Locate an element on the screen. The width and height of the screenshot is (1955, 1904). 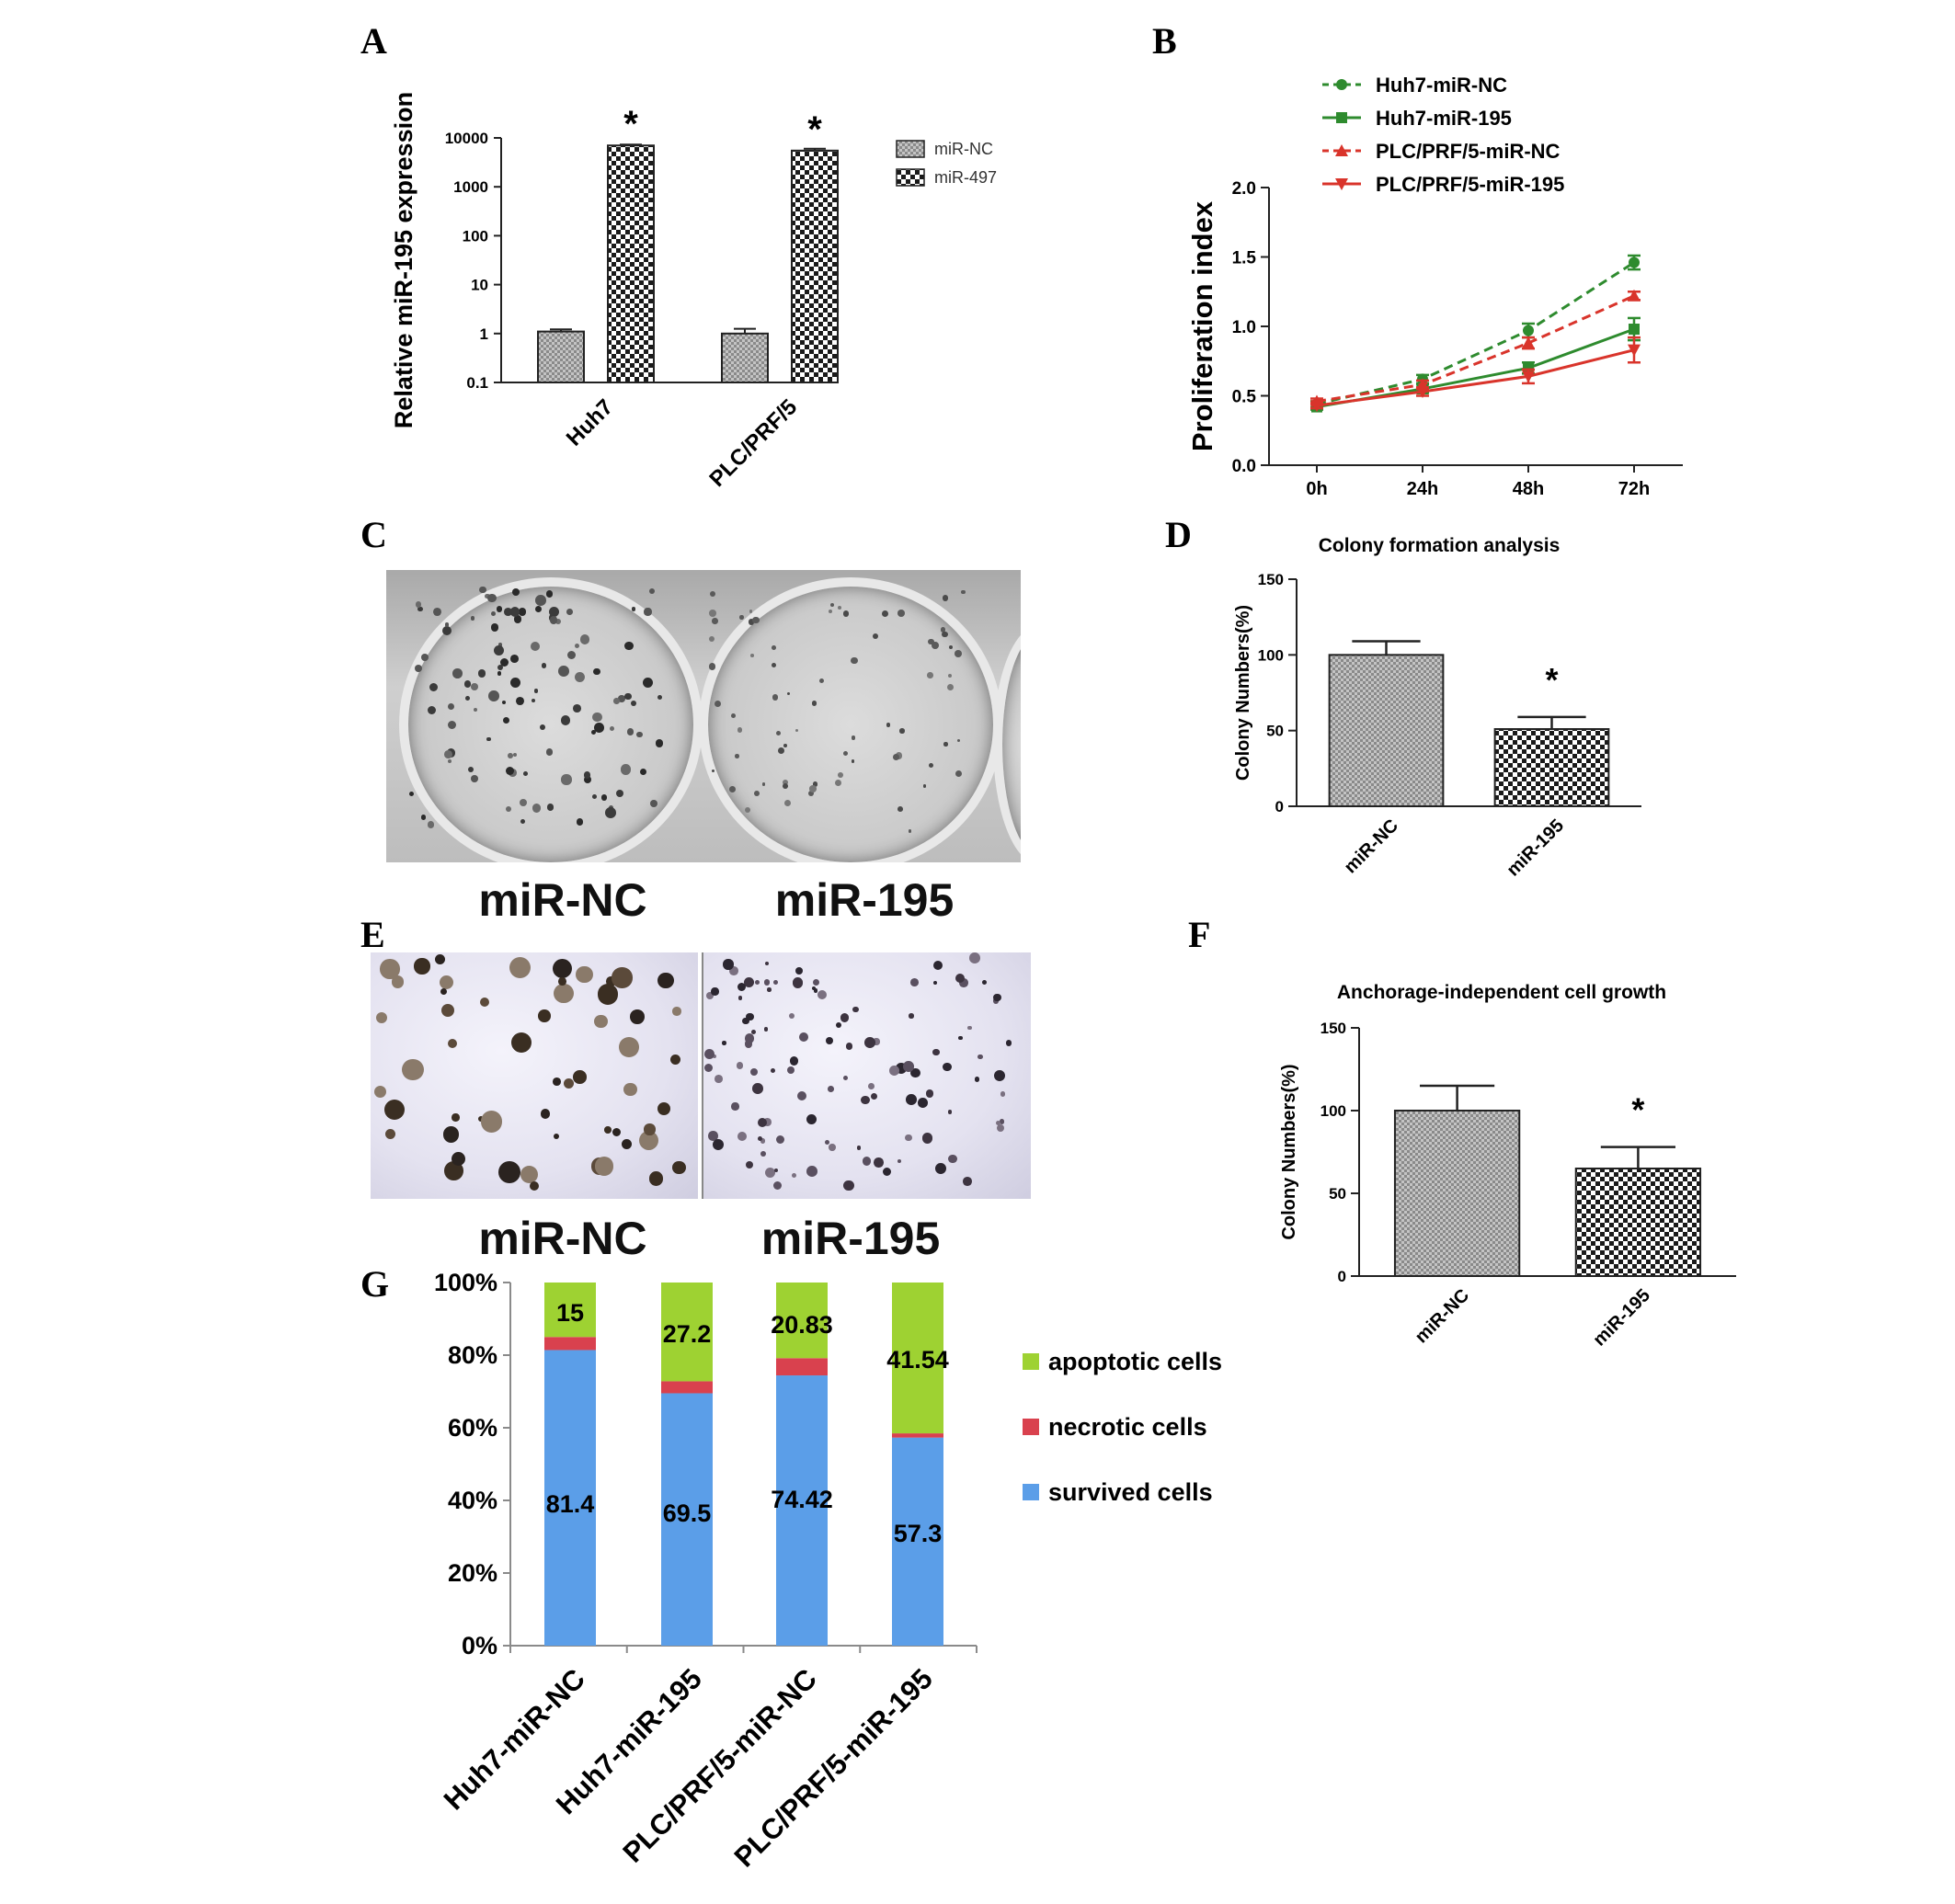
legend-label: PLC/PRF/5-miR-NC is located at coordinates (1468, 151).